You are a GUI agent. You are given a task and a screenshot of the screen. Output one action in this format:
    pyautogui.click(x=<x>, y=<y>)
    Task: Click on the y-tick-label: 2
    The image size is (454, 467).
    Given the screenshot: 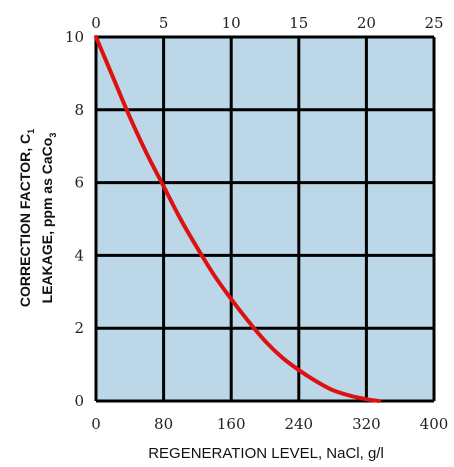 What is the action you would take?
    pyautogui.click(x=79, y=328)
    